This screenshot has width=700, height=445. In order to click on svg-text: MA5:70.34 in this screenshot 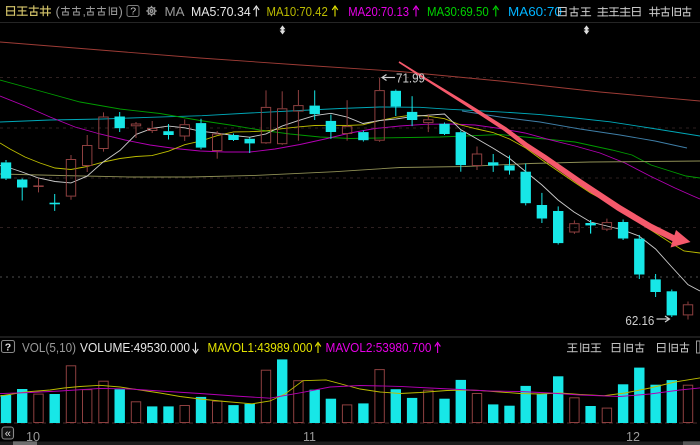, I will do `click(221, 11)`.